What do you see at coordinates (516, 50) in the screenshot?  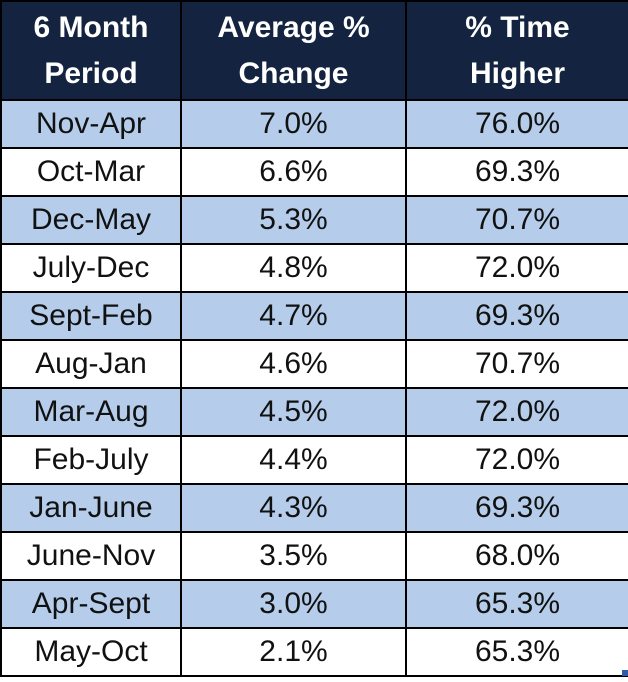 I see `header-time-higher: % Time Higher` at bounding box center [516, 50].